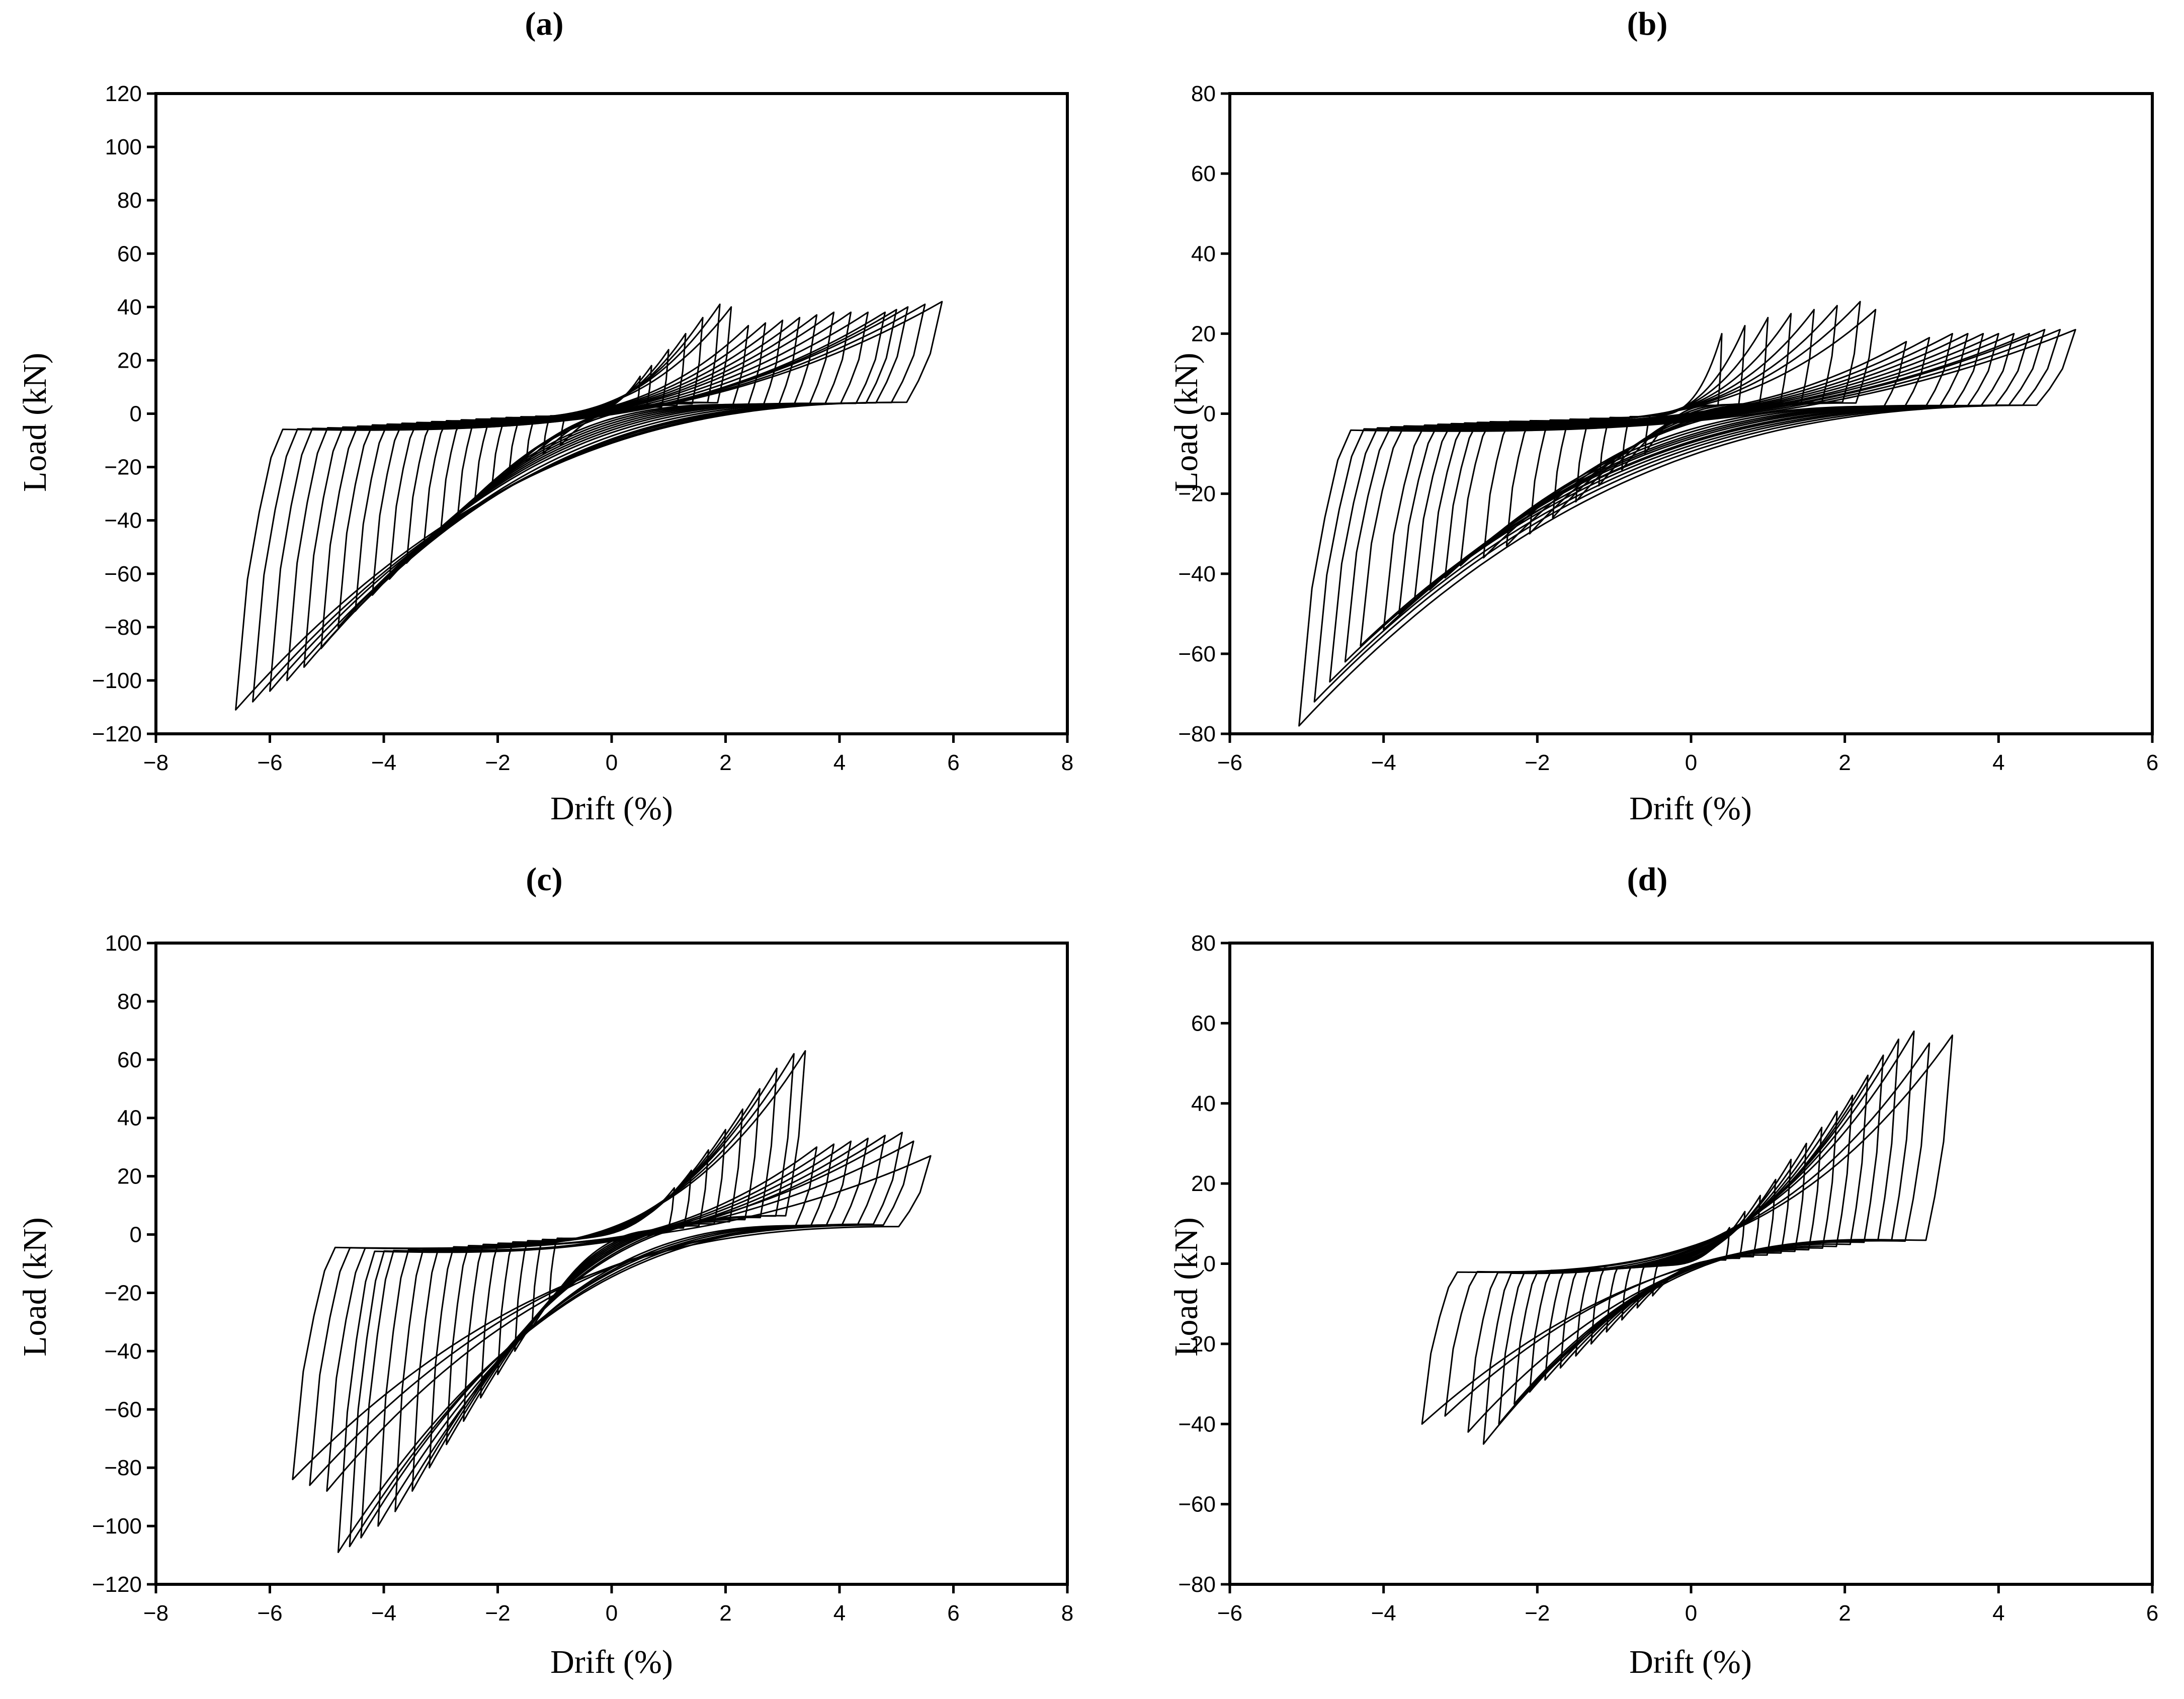 The width and height of the screenshot is (2184, 1699). Describe the element at coordinates (544, 879) in the screenshot. I see `panel-title-c: (c)` at that location.